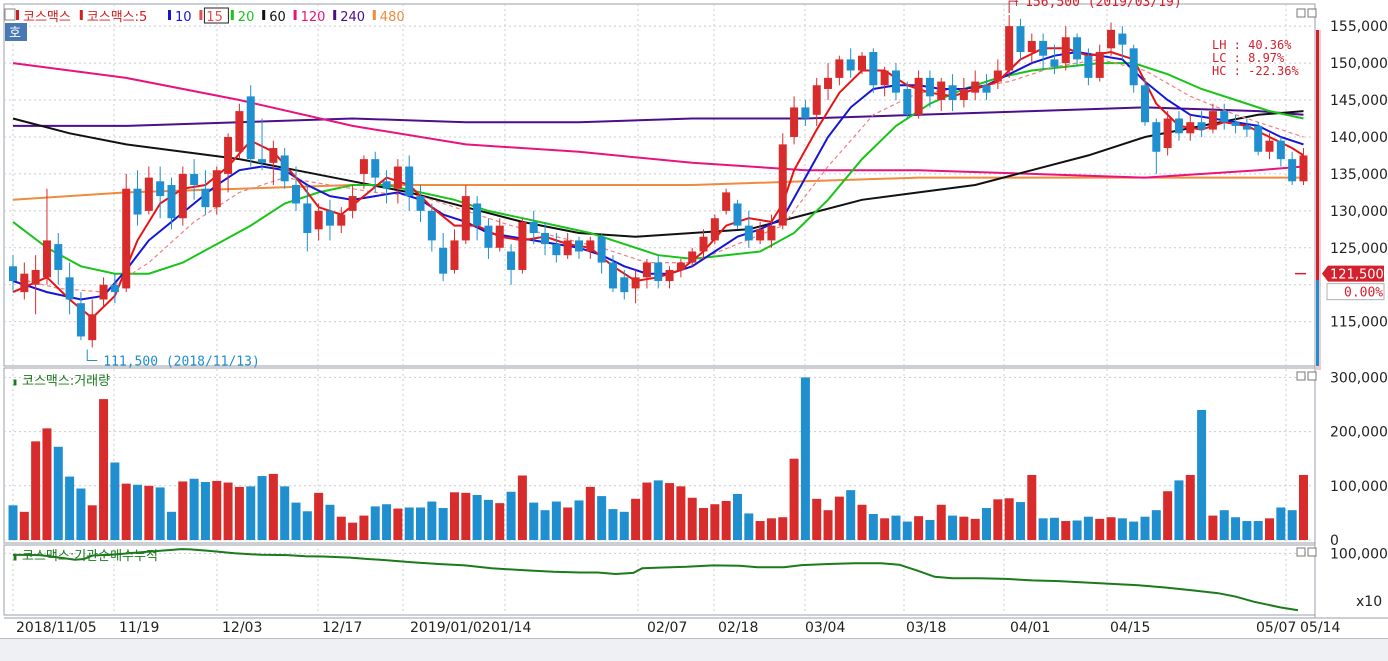 This screenshot has width=1388, height=661. What do you see at coordinates (342, 628) in the screenshot?
I see `x-axis-label: 12/17` at bounding box center [342, 628].